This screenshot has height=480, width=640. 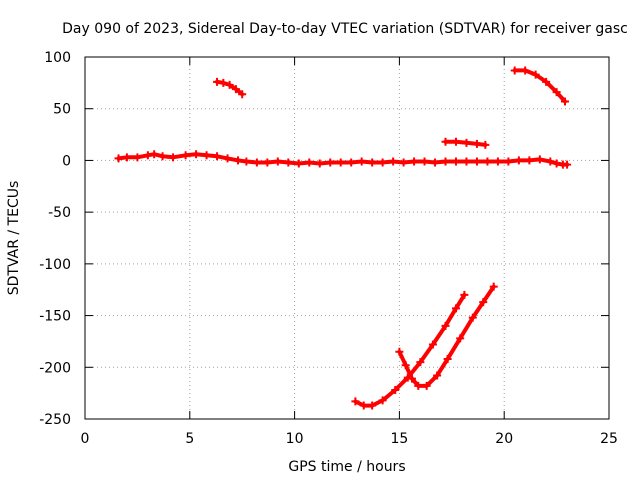 What do you see at coordinates (504, 439) in the screenshot?
I see `x-tick-label: 20` at bounding box center [504, 439].